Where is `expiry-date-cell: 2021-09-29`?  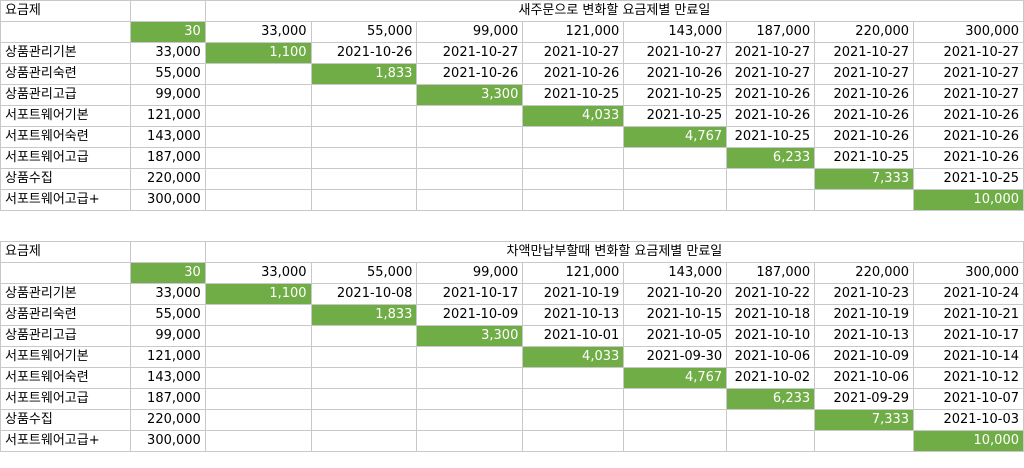 expiry-date-cell: 2021-09-29 is located at coordinates (864, 399).